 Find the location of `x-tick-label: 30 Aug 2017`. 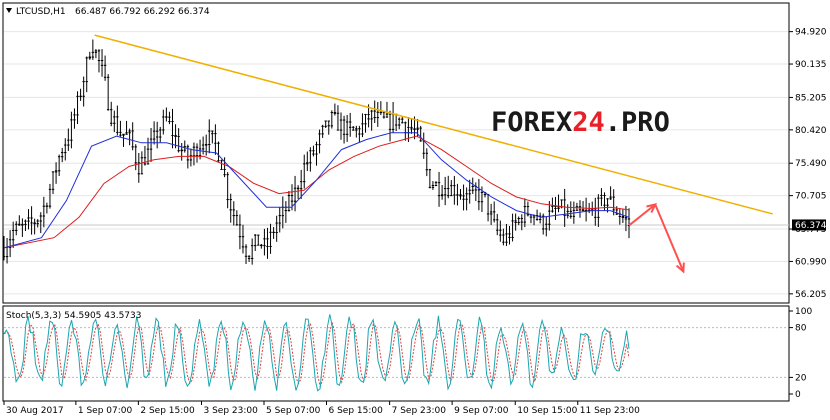

x-tick-label: 30 Aug 2017 is located at coordinates (35, 411).